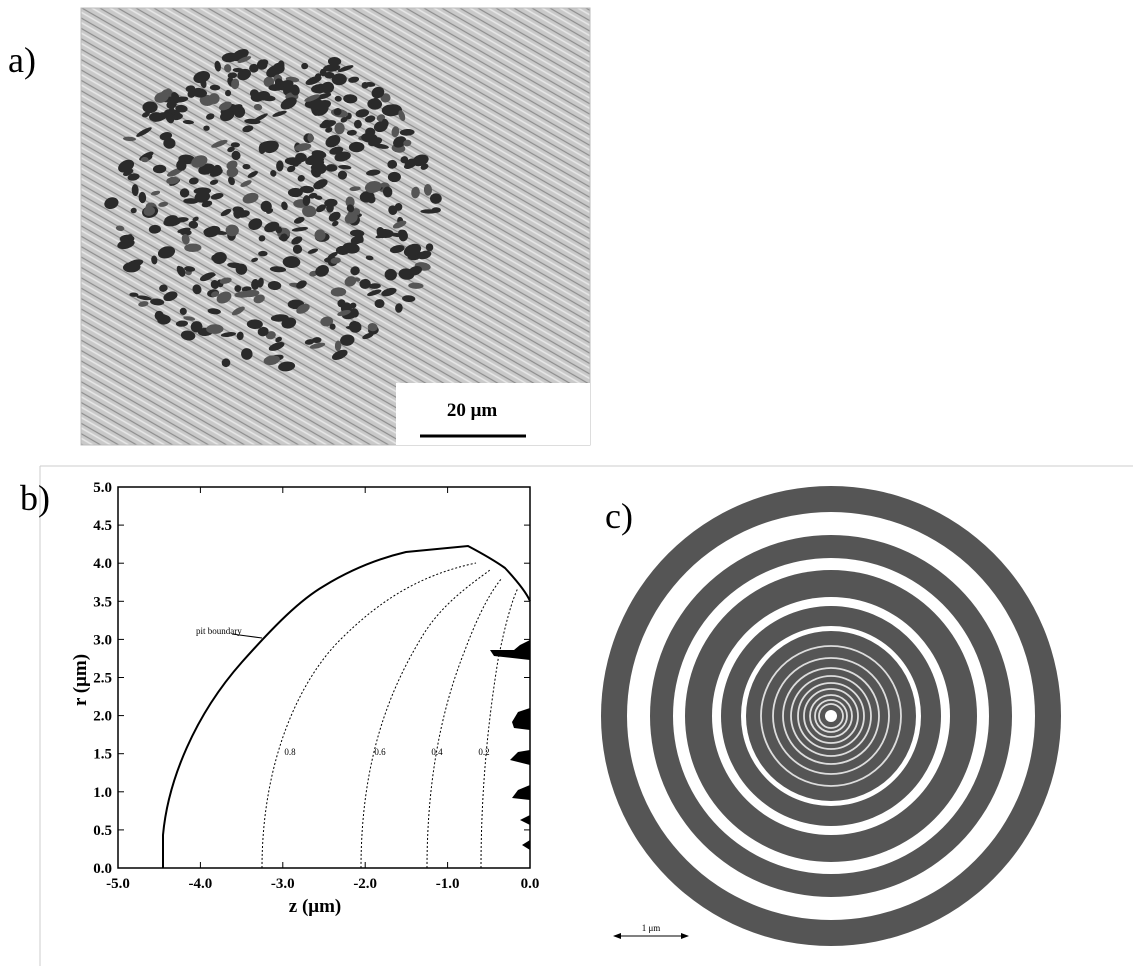 The width and height of the screenshot is (1133, 966). I want to click on thin-ring, so click(831, 716).